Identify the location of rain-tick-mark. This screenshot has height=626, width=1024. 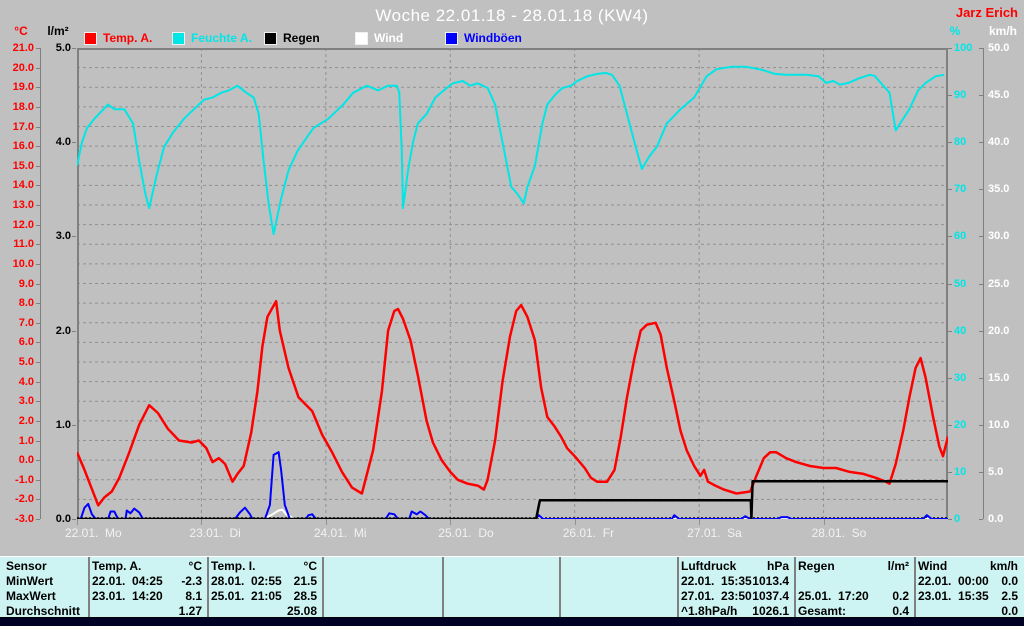
(74, 425).